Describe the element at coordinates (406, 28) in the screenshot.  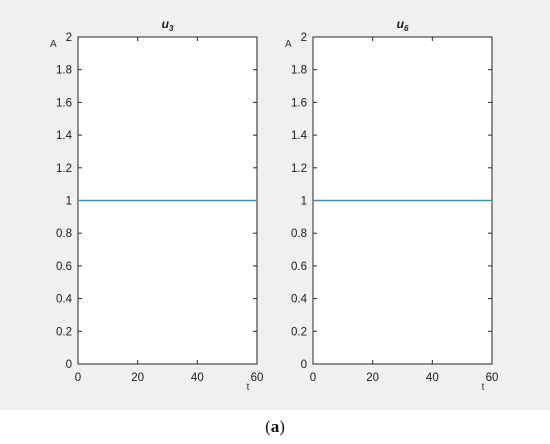
I see `chart-title-subscript: 6` at that location.